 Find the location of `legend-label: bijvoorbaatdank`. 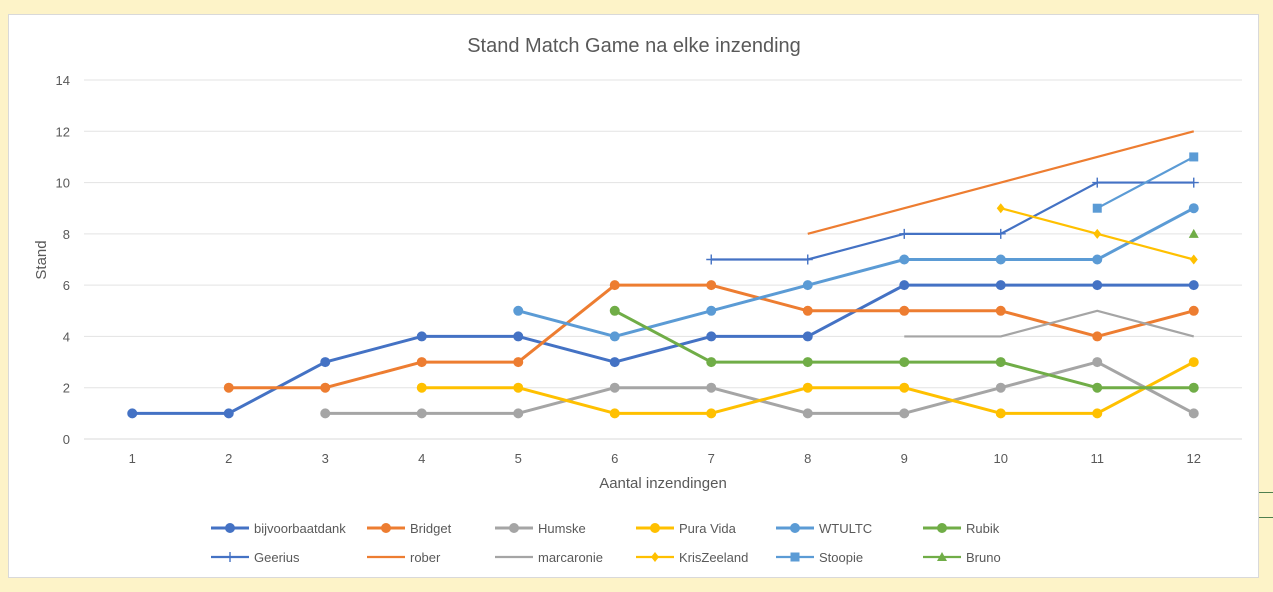

legend-label: bijvoorbaatdank is located at coordinates (300, 528).